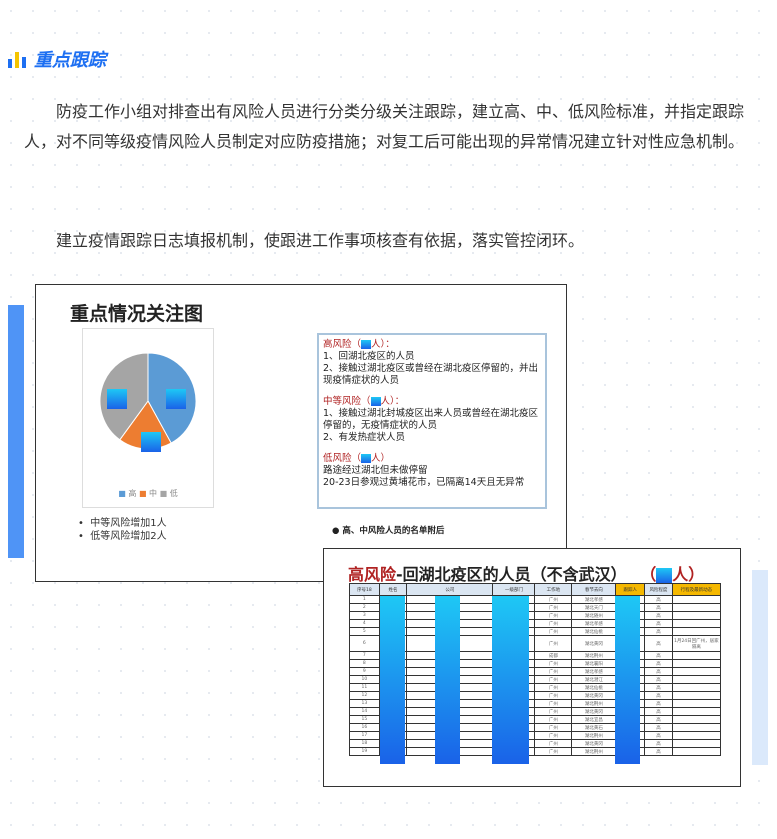 The image size is (777, 839). I want to click on table-cell: 湖北随州, so click(594, 615).